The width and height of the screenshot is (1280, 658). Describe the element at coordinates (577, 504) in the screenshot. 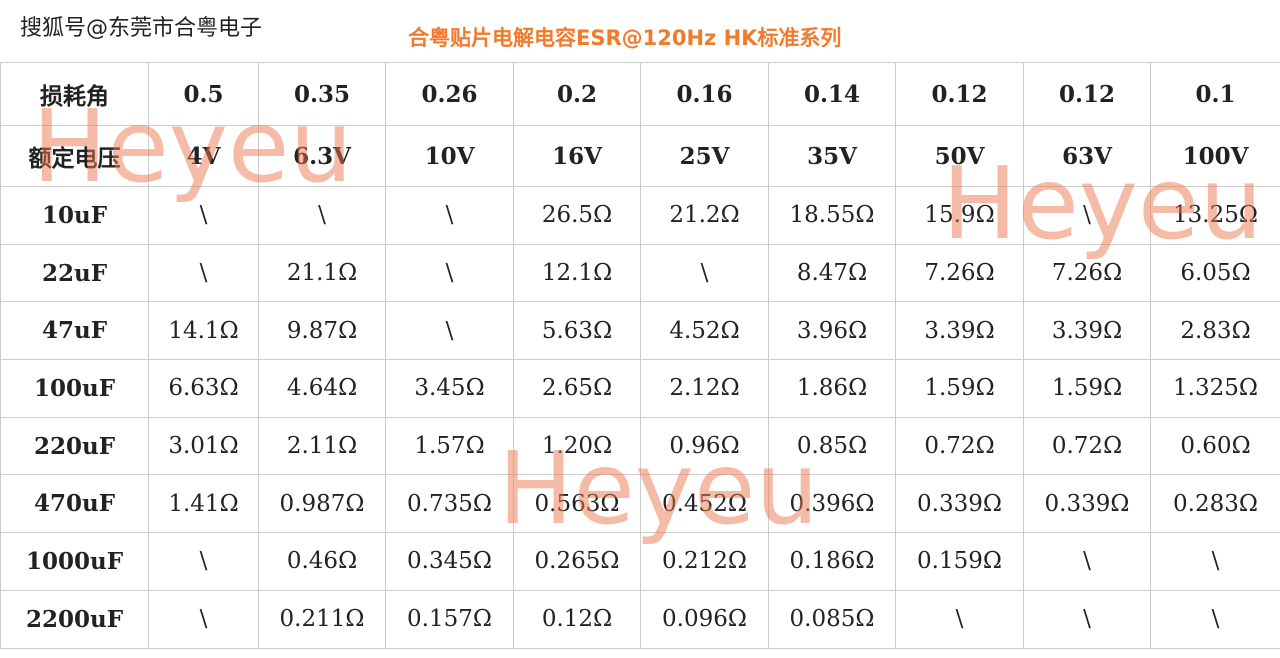

I see `table-cell: 0.563Ω` at that location.